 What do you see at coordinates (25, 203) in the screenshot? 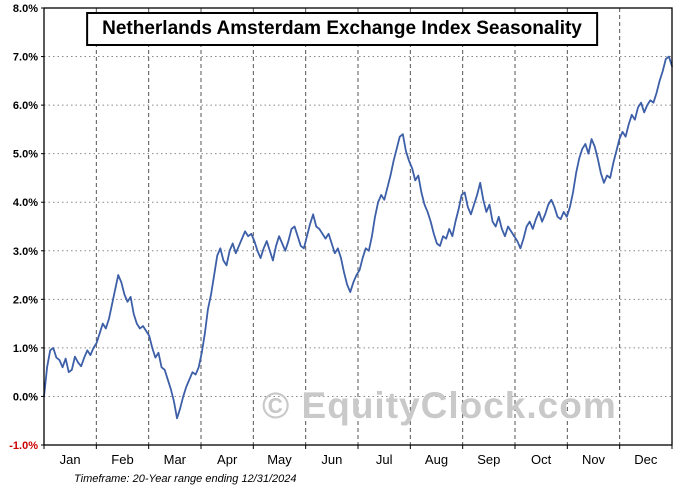
I see `y-tick-label: 4.0%` at bounding box center [25, 203].